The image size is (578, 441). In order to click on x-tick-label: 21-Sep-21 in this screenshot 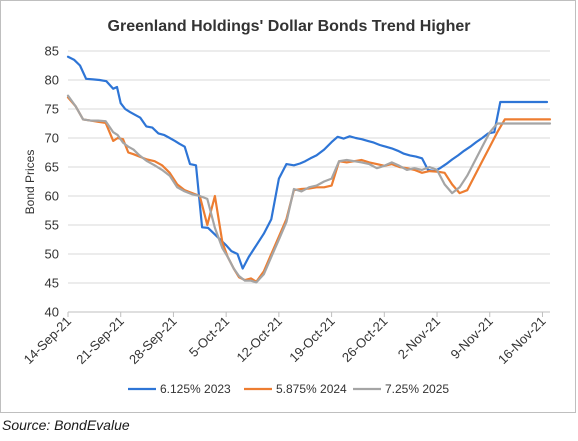, I will do `click(100, 341)`.